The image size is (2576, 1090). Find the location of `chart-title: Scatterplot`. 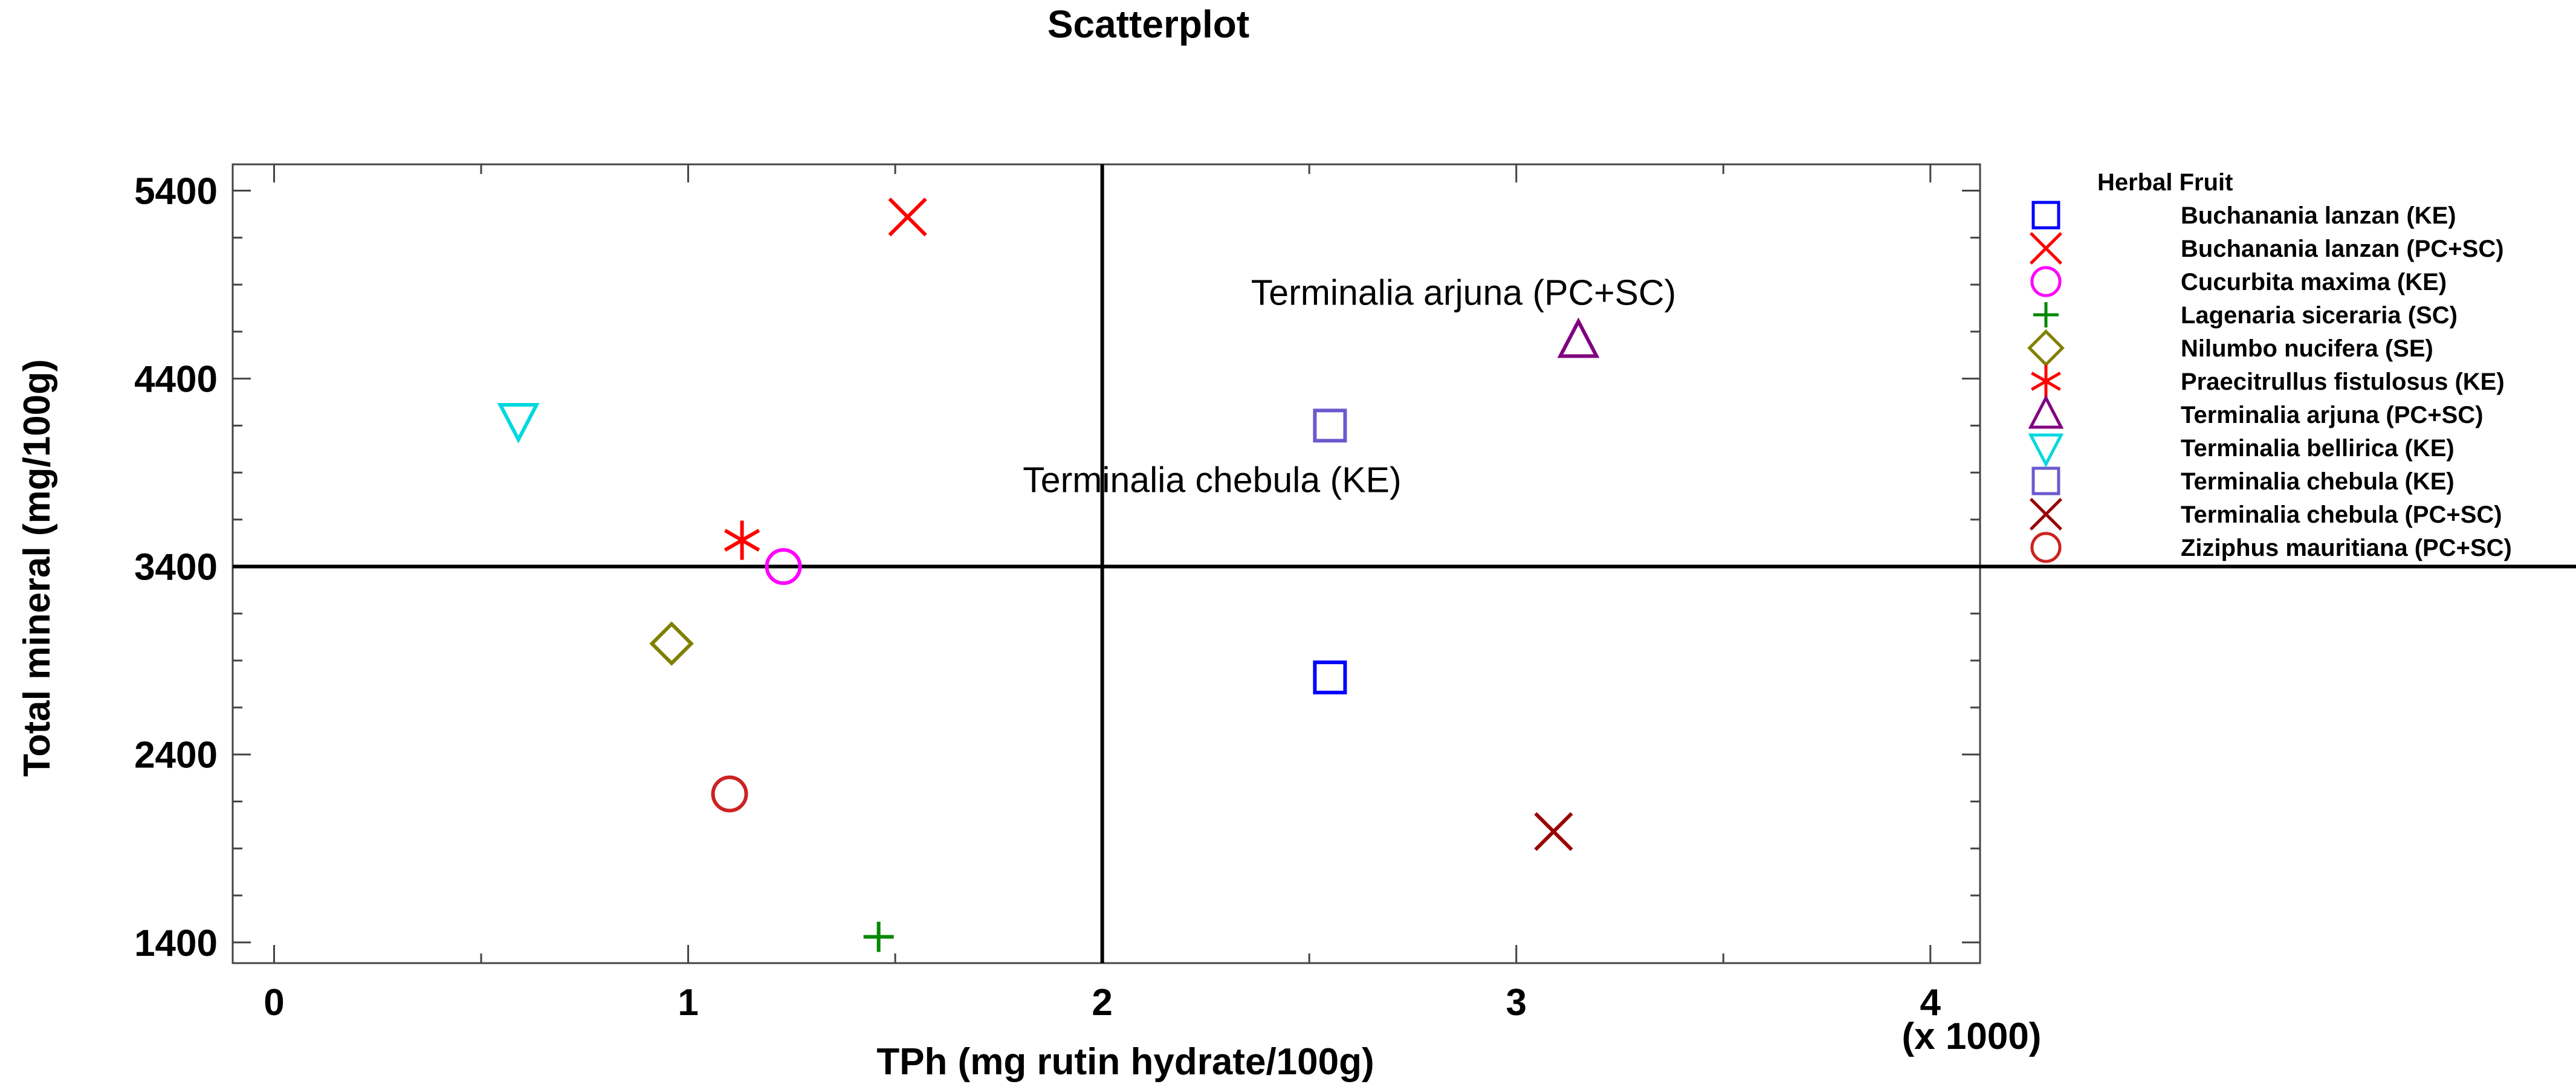

chart-title: Scatterplot is located at coordinates (1148, 24).